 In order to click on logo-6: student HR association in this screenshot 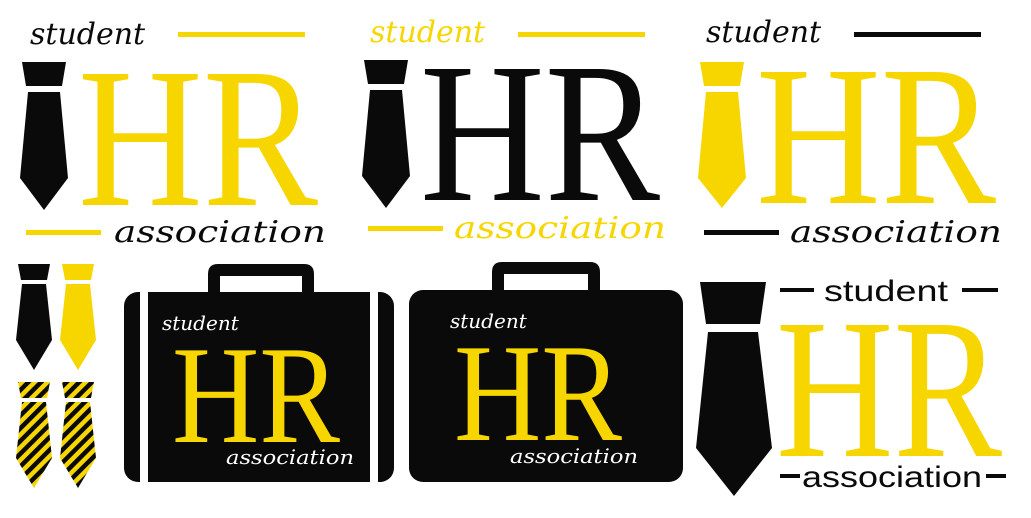, I will do `click(851, 387)`.